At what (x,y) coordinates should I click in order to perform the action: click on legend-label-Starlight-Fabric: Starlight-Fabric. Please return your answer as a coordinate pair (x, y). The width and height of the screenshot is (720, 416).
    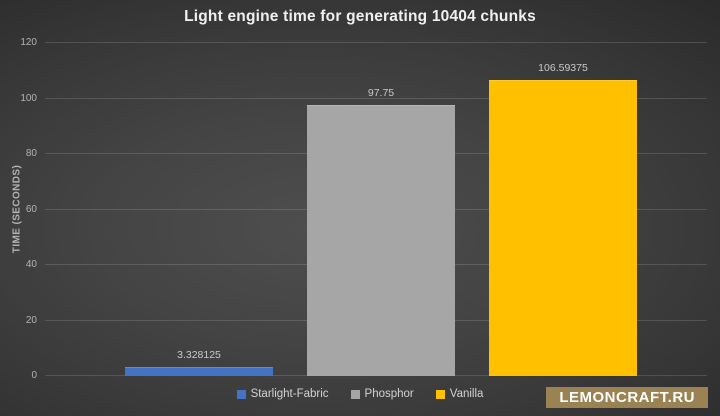
    Looking at the image, I should click on (289, 394).